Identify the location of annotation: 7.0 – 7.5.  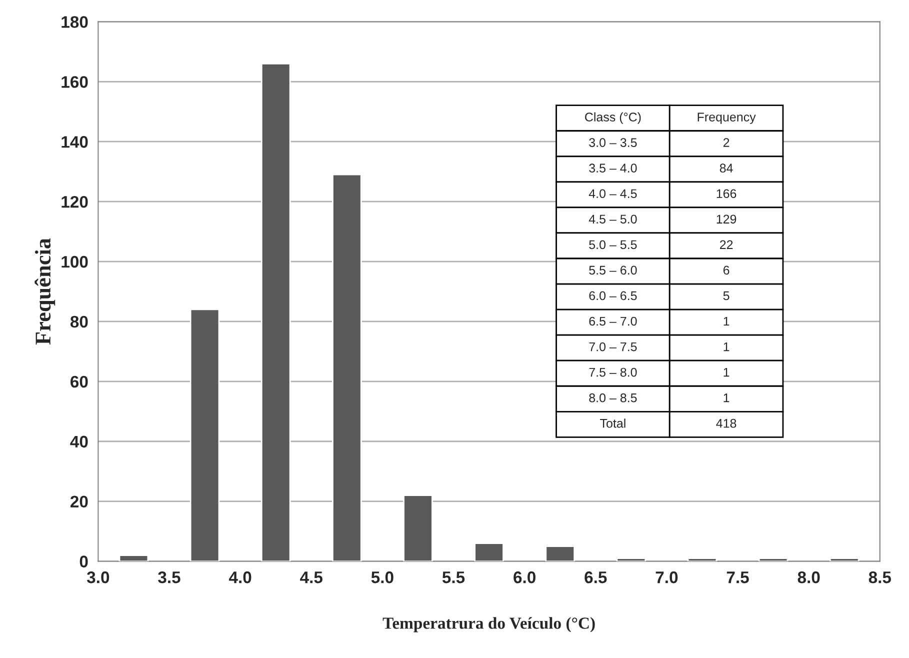
(613, 347).